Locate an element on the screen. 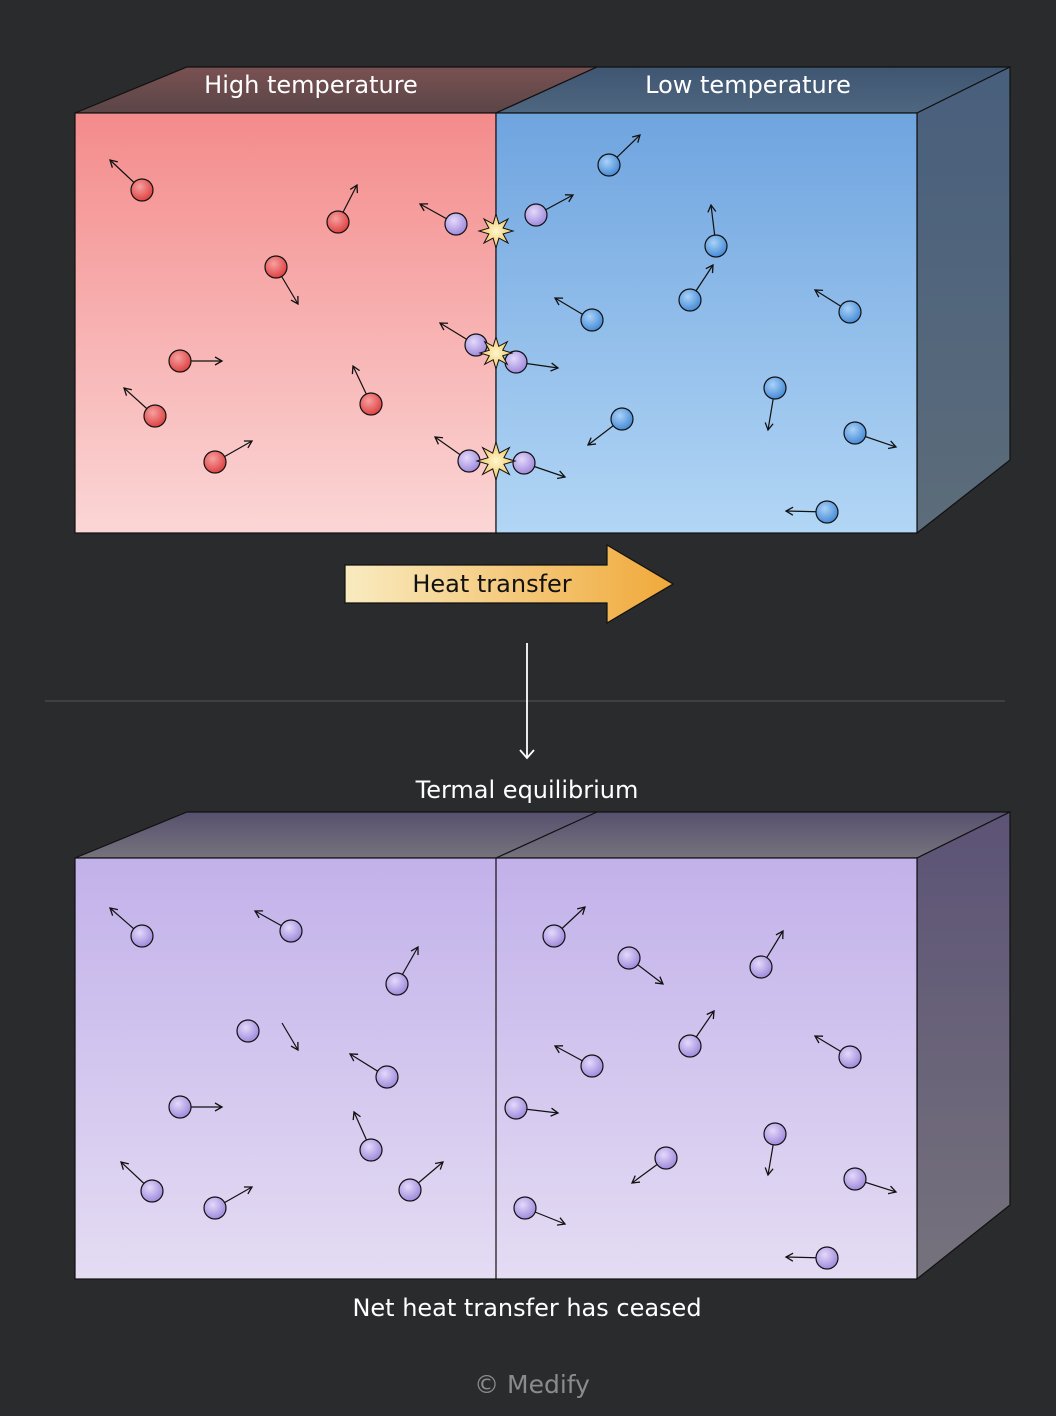 The image size is (1056, 1416). right-label: Low temperature is located at coordinates (748, 85).